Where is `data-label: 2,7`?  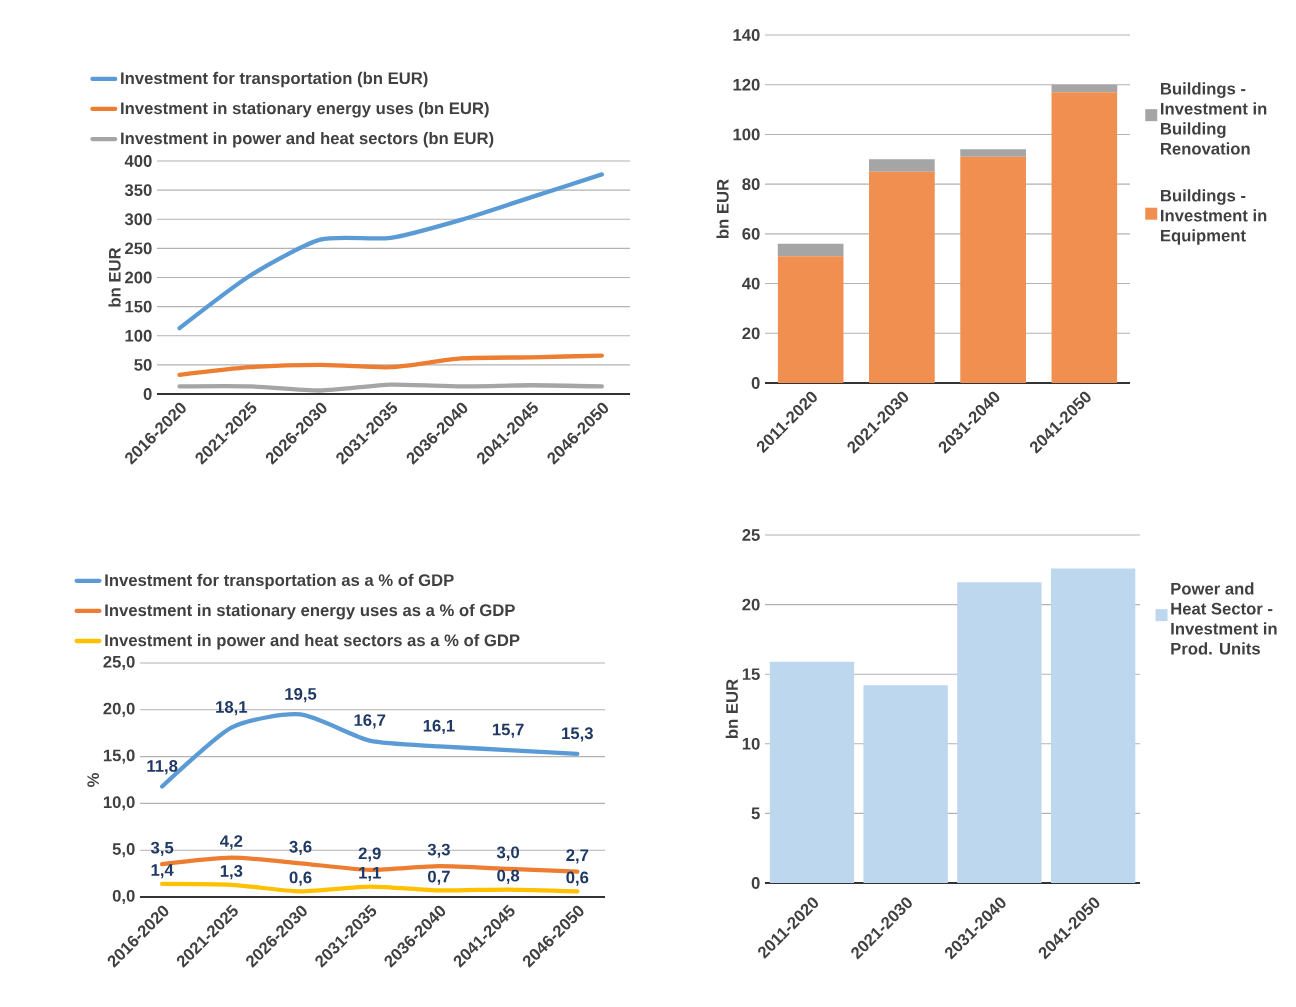 data-label: 2,7 is located at coordinates (577, 856).